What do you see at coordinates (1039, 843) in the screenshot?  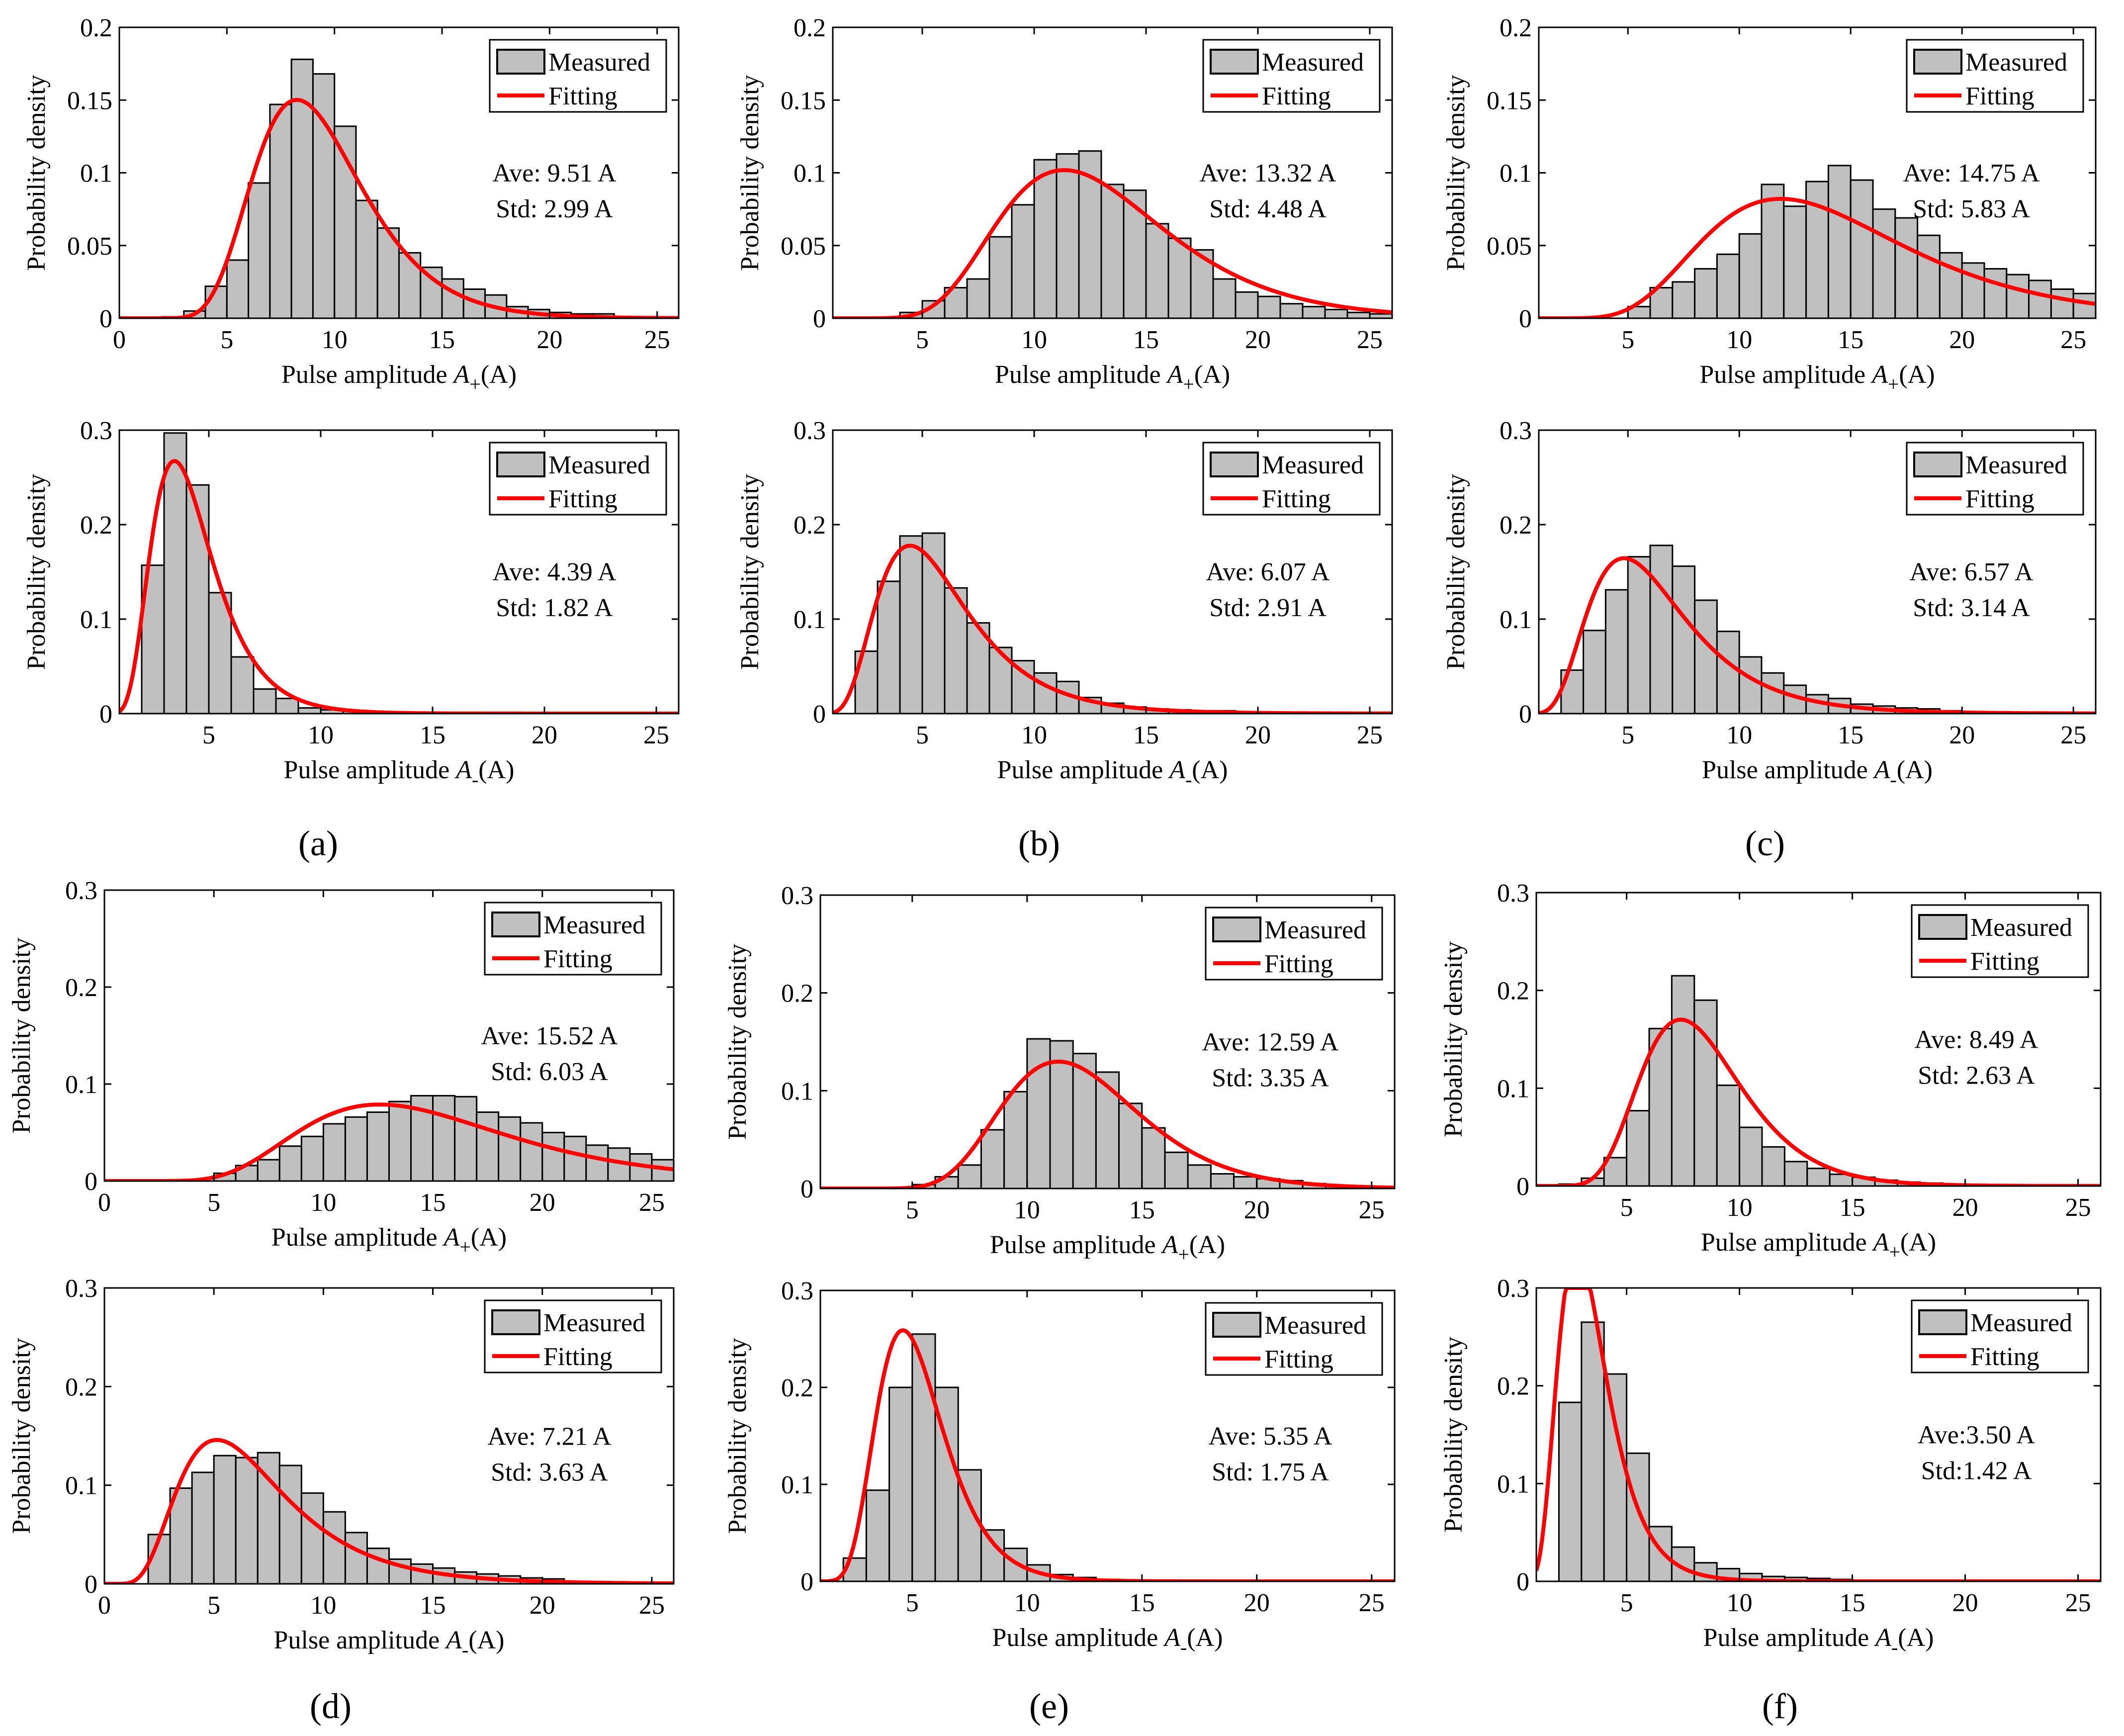 I see `subfigure-label-b: (b)` at bounding box center [1039, 843].